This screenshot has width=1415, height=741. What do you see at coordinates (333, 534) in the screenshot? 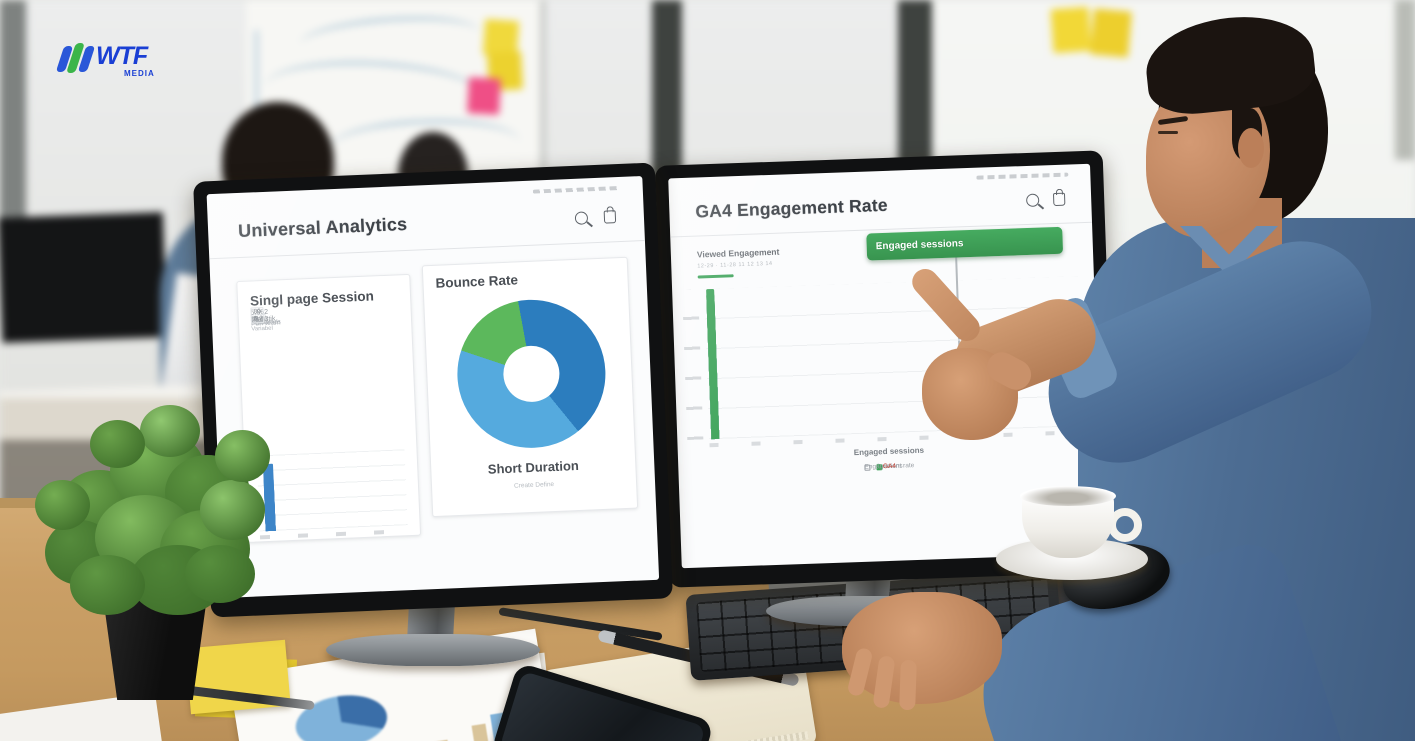
I see `mini-chart-x-labels` at bounding box center [333, 534].